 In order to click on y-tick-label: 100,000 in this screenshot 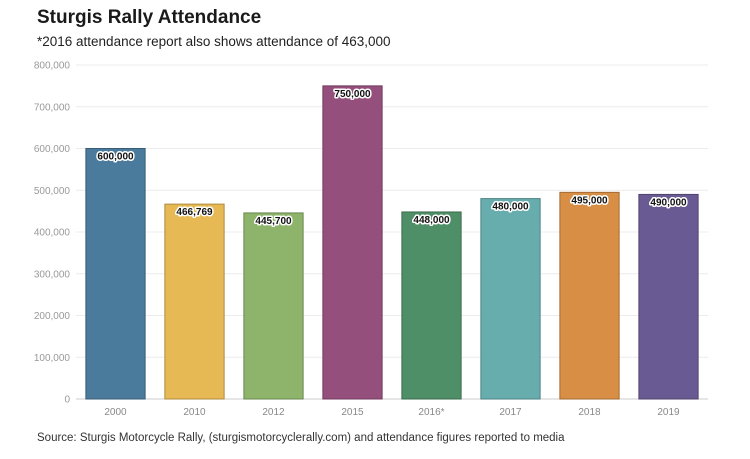, I will do `click(52, 358)`.